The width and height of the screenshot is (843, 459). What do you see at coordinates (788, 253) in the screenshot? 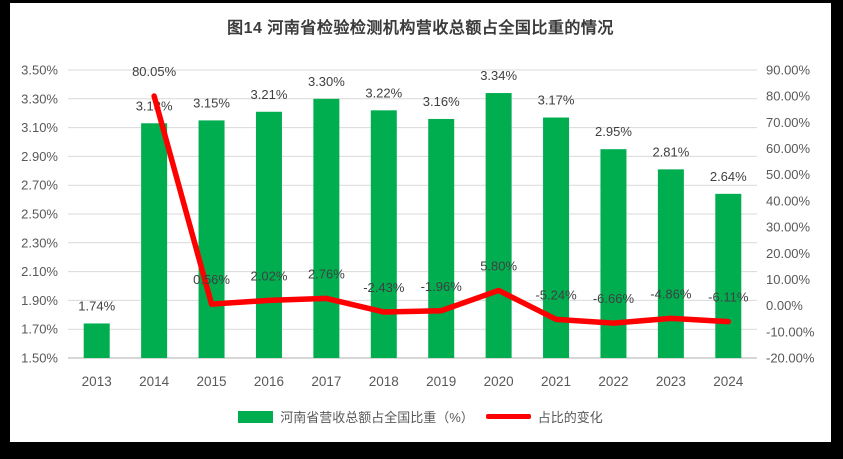
I see `right-axis-tick: 20.00%` at bounding box center [788, 253].